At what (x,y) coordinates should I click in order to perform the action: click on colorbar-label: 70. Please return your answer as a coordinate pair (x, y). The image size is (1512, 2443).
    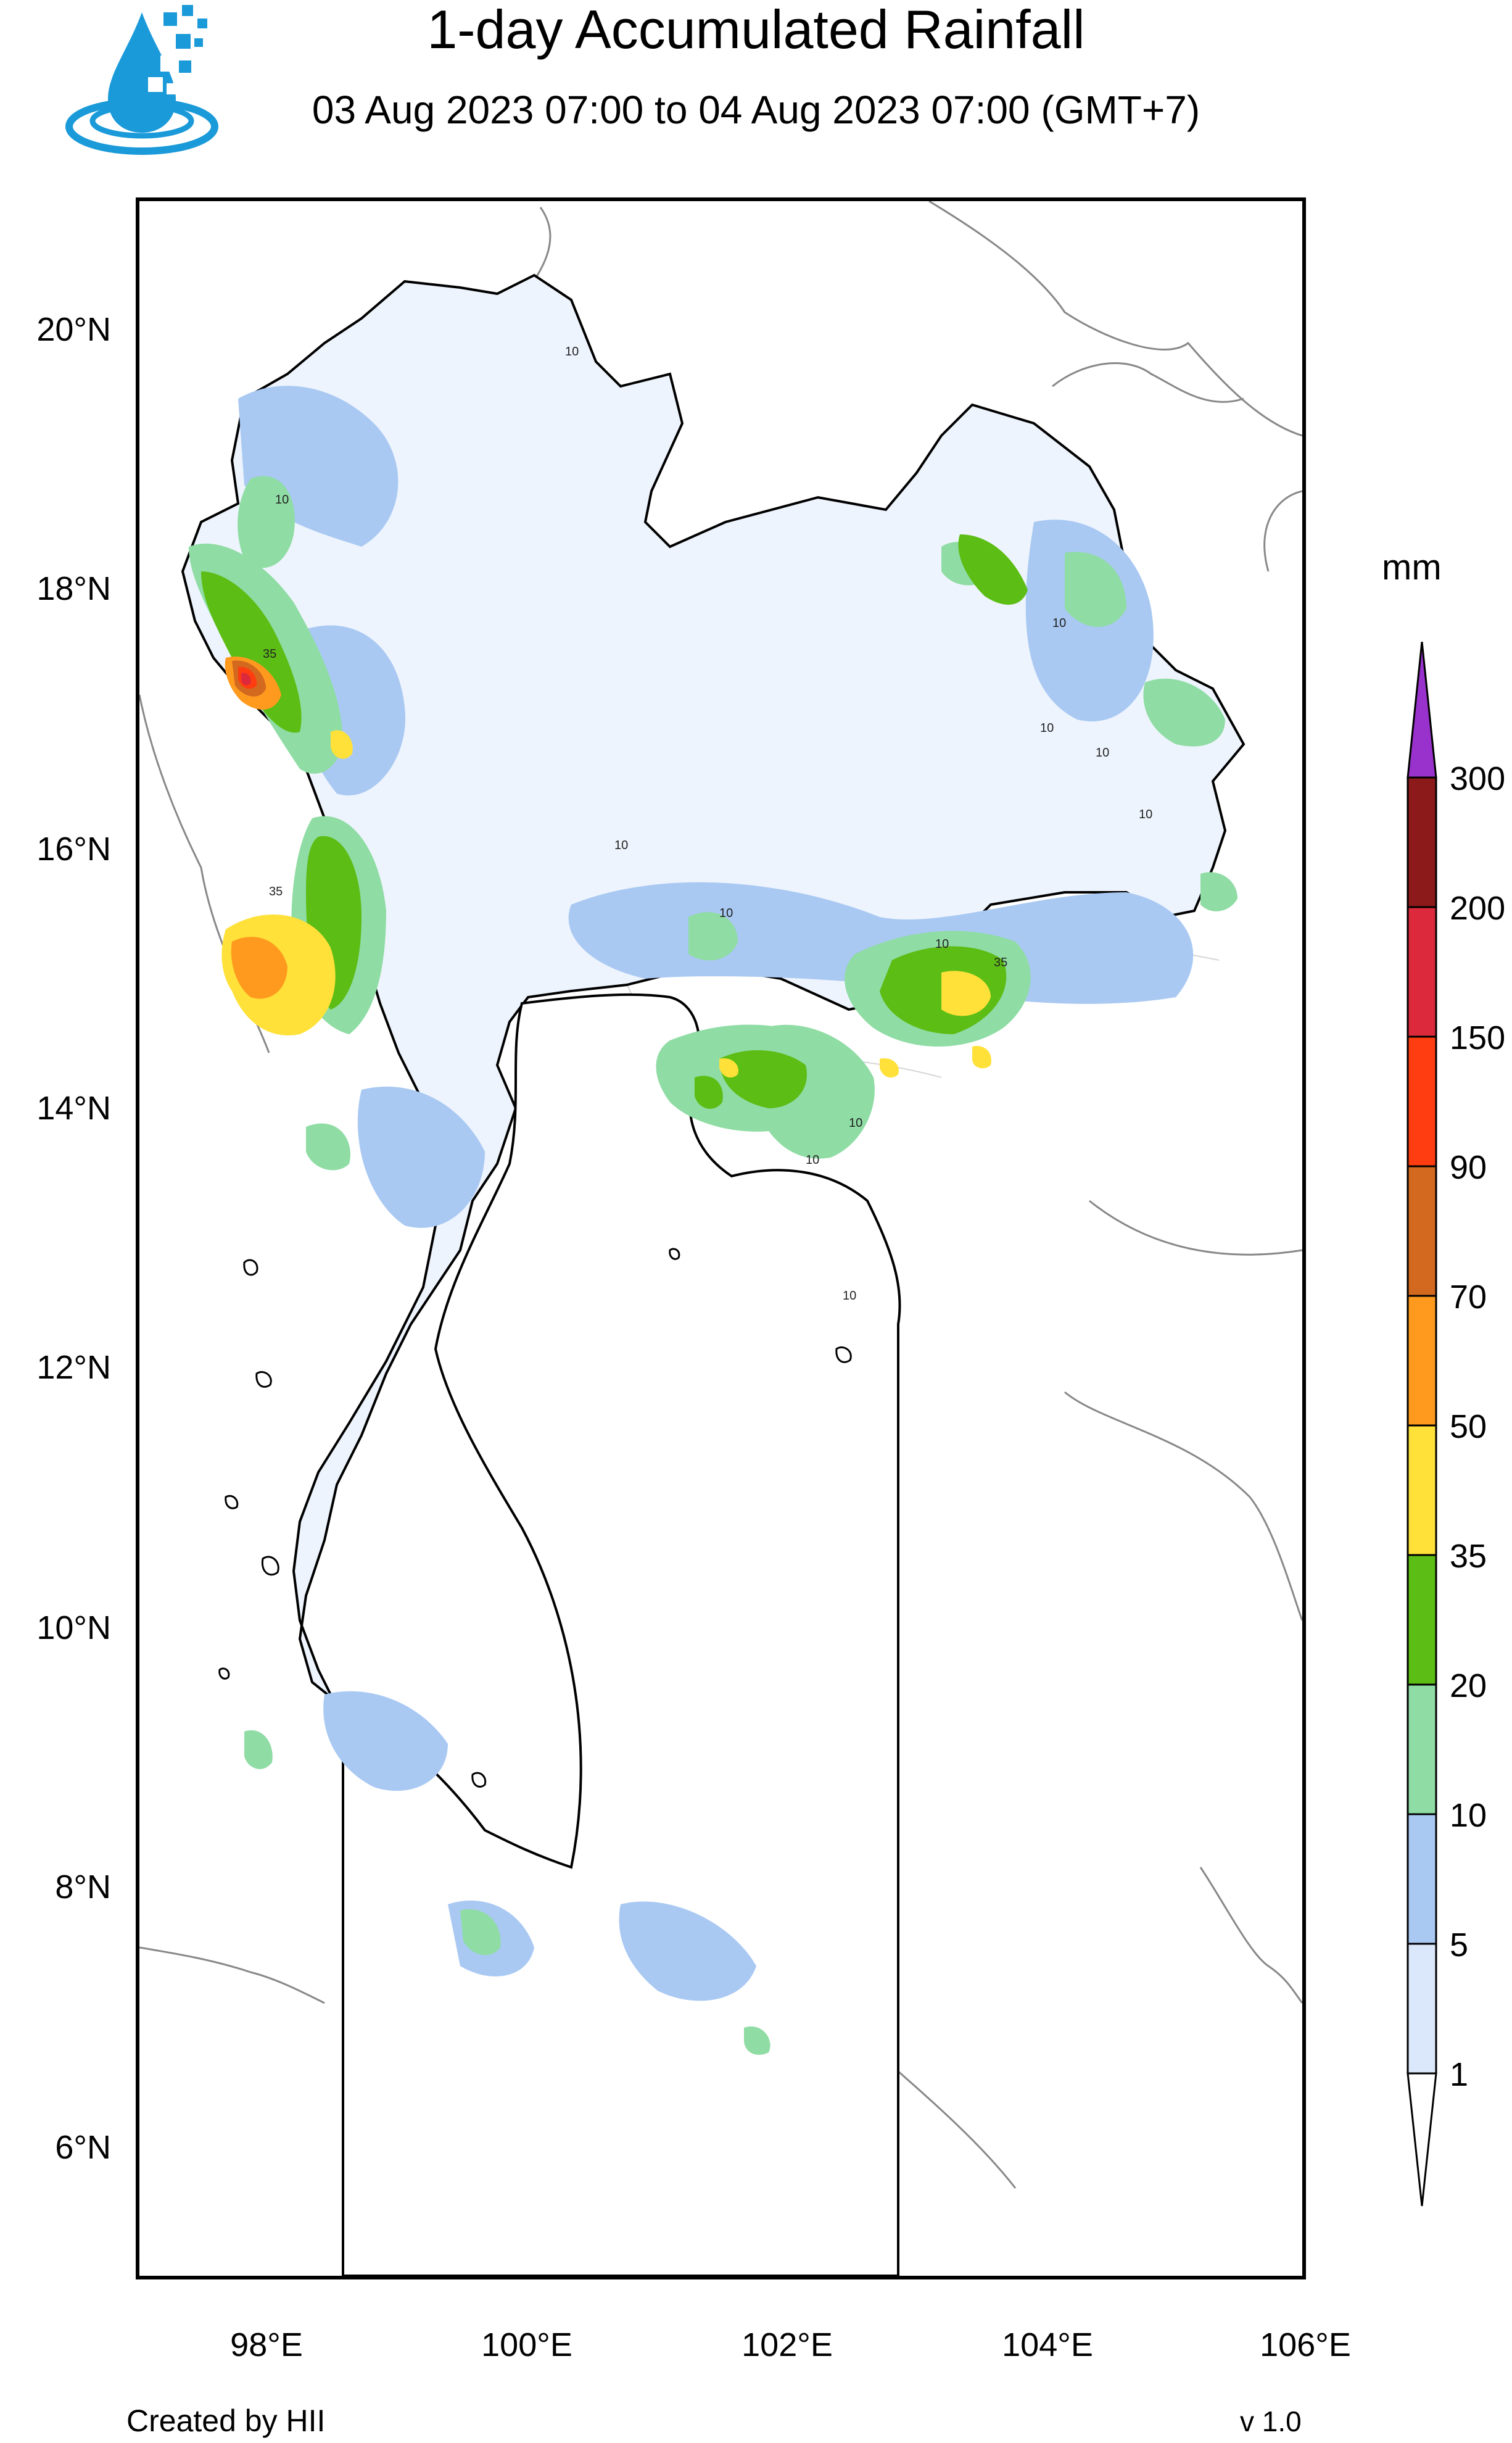
    Looking at the image, I should click on (1469, 1297).